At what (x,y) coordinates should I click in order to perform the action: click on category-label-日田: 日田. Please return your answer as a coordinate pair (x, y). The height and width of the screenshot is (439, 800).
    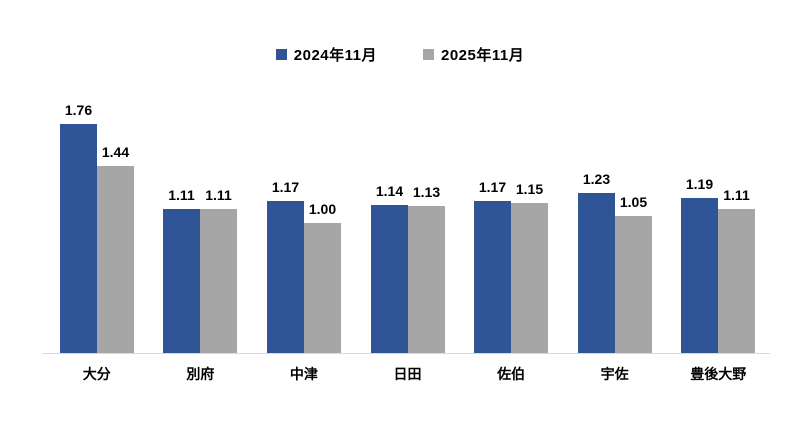
    Looking at the image, I should click on (407, 374).